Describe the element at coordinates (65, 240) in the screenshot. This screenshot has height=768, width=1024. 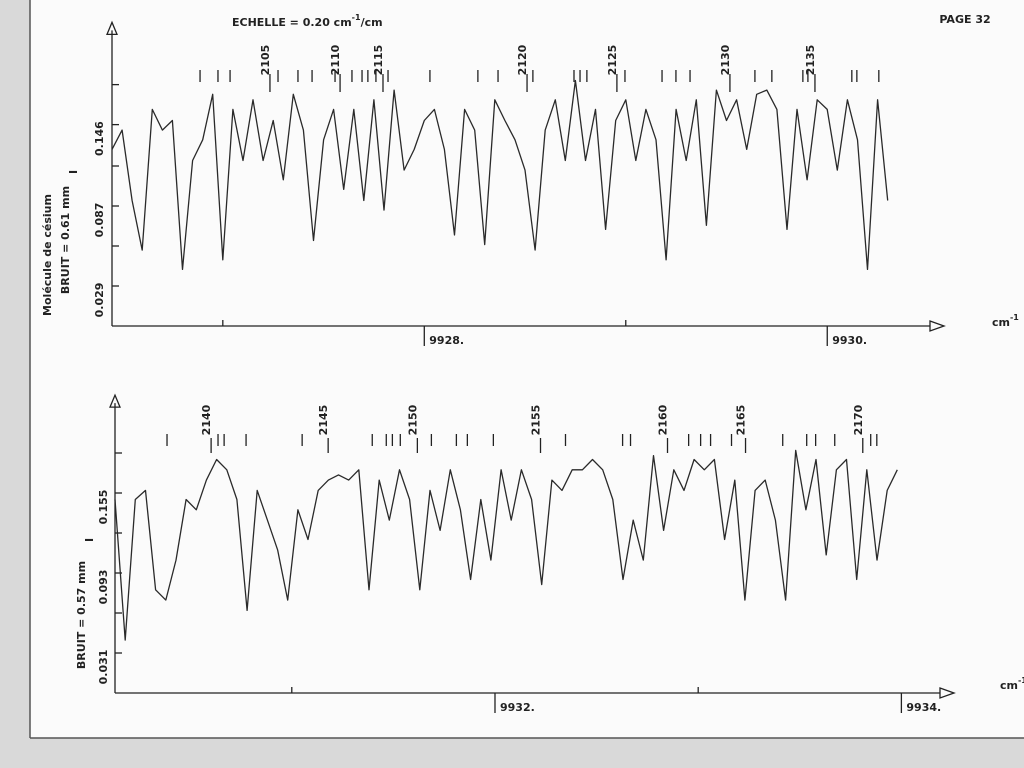
I see `noise-label: BRUIT = 0.61 mm` at that location.